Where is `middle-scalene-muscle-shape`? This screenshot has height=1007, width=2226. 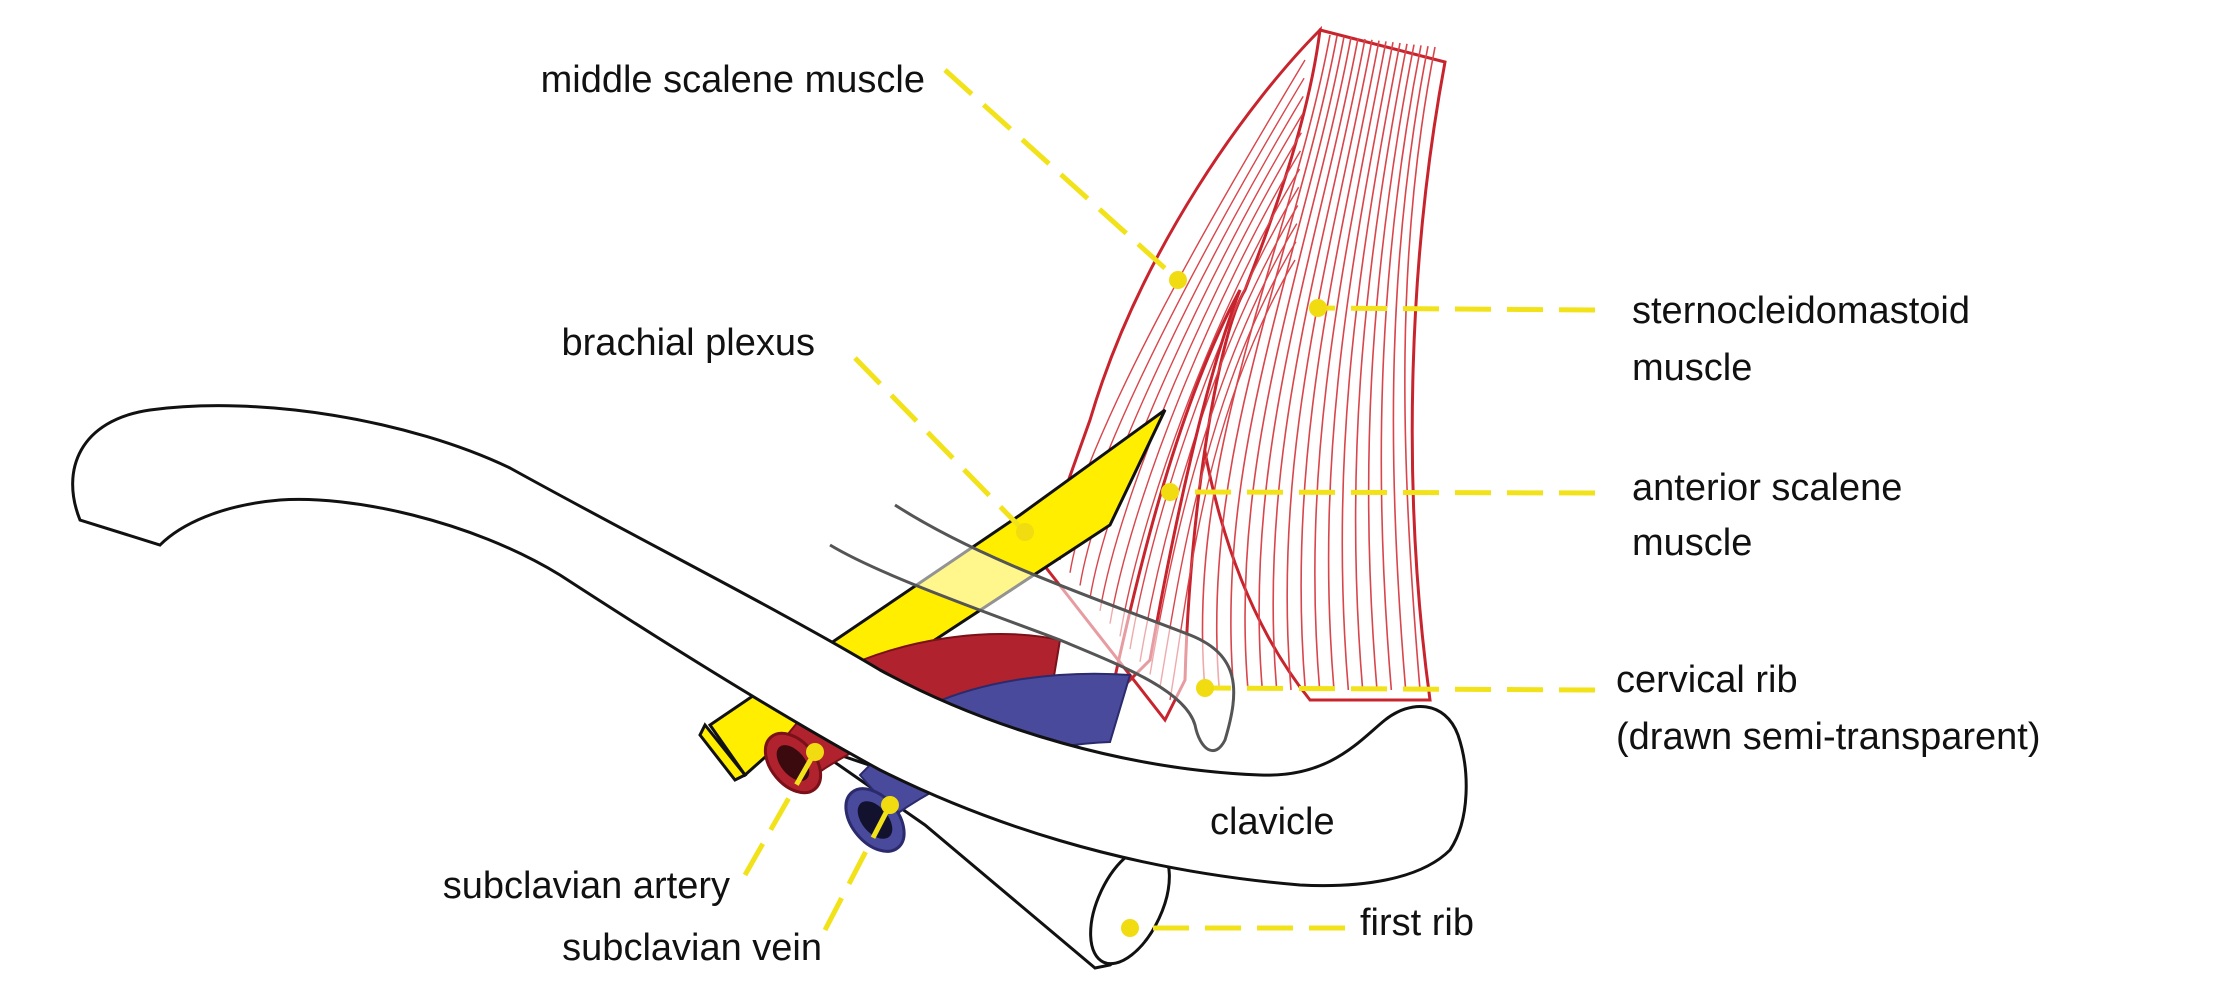
middle-scalene-muscle-shape is located at coordinates (1180, 374).